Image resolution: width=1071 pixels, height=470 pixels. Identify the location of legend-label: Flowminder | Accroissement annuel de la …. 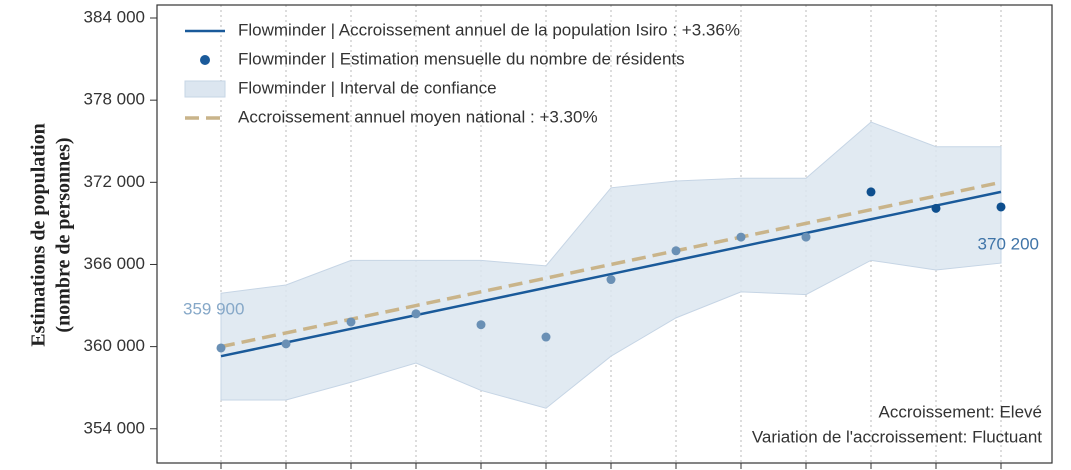
(489, 29).